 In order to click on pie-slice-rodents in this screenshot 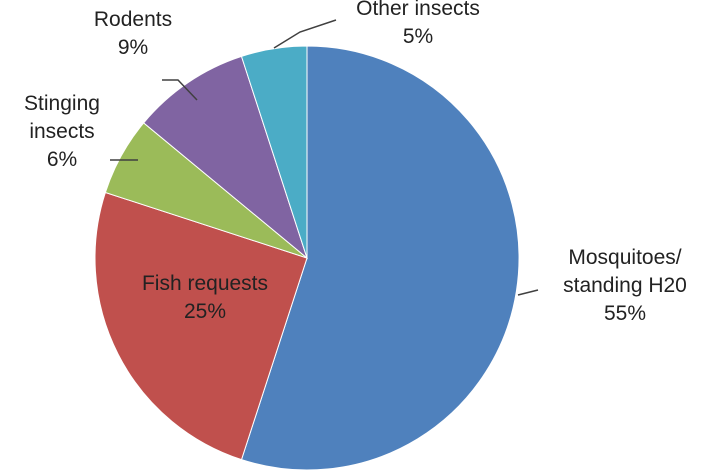, I will do `click(225, 157)`.